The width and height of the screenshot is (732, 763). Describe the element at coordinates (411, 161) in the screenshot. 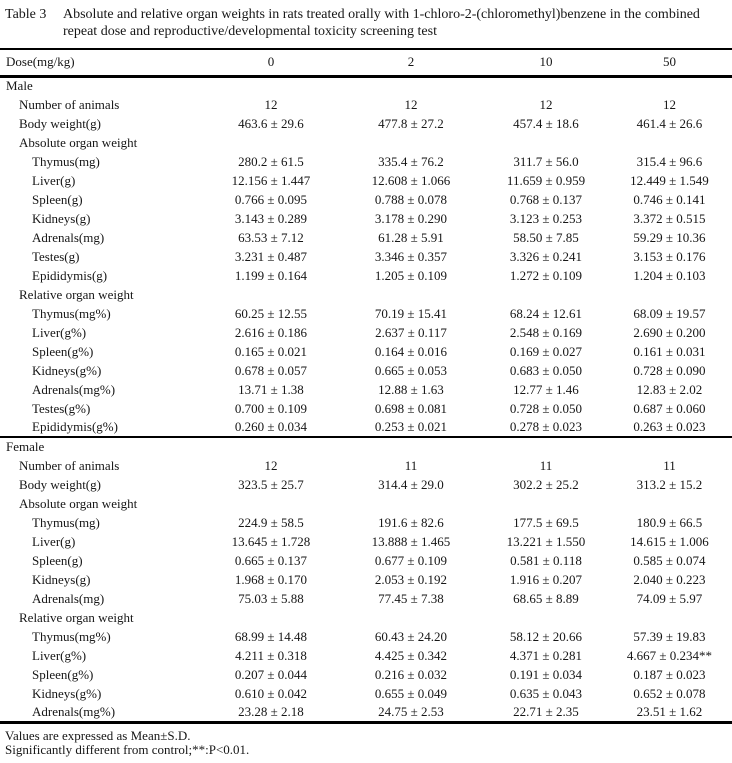

I see `cell-value: 335.4 ± 76.2` at that location.